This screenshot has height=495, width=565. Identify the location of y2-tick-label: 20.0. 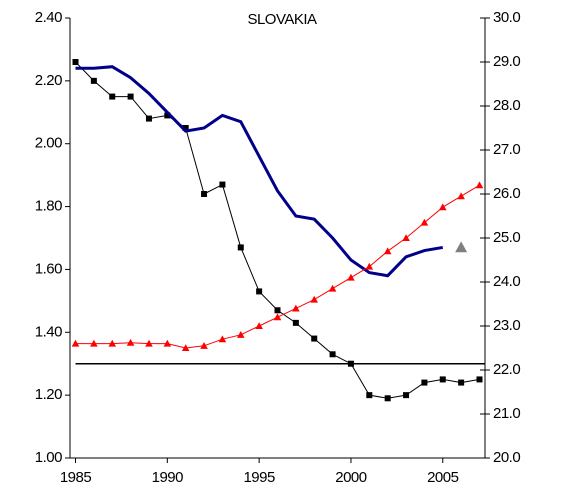
(506, 457).